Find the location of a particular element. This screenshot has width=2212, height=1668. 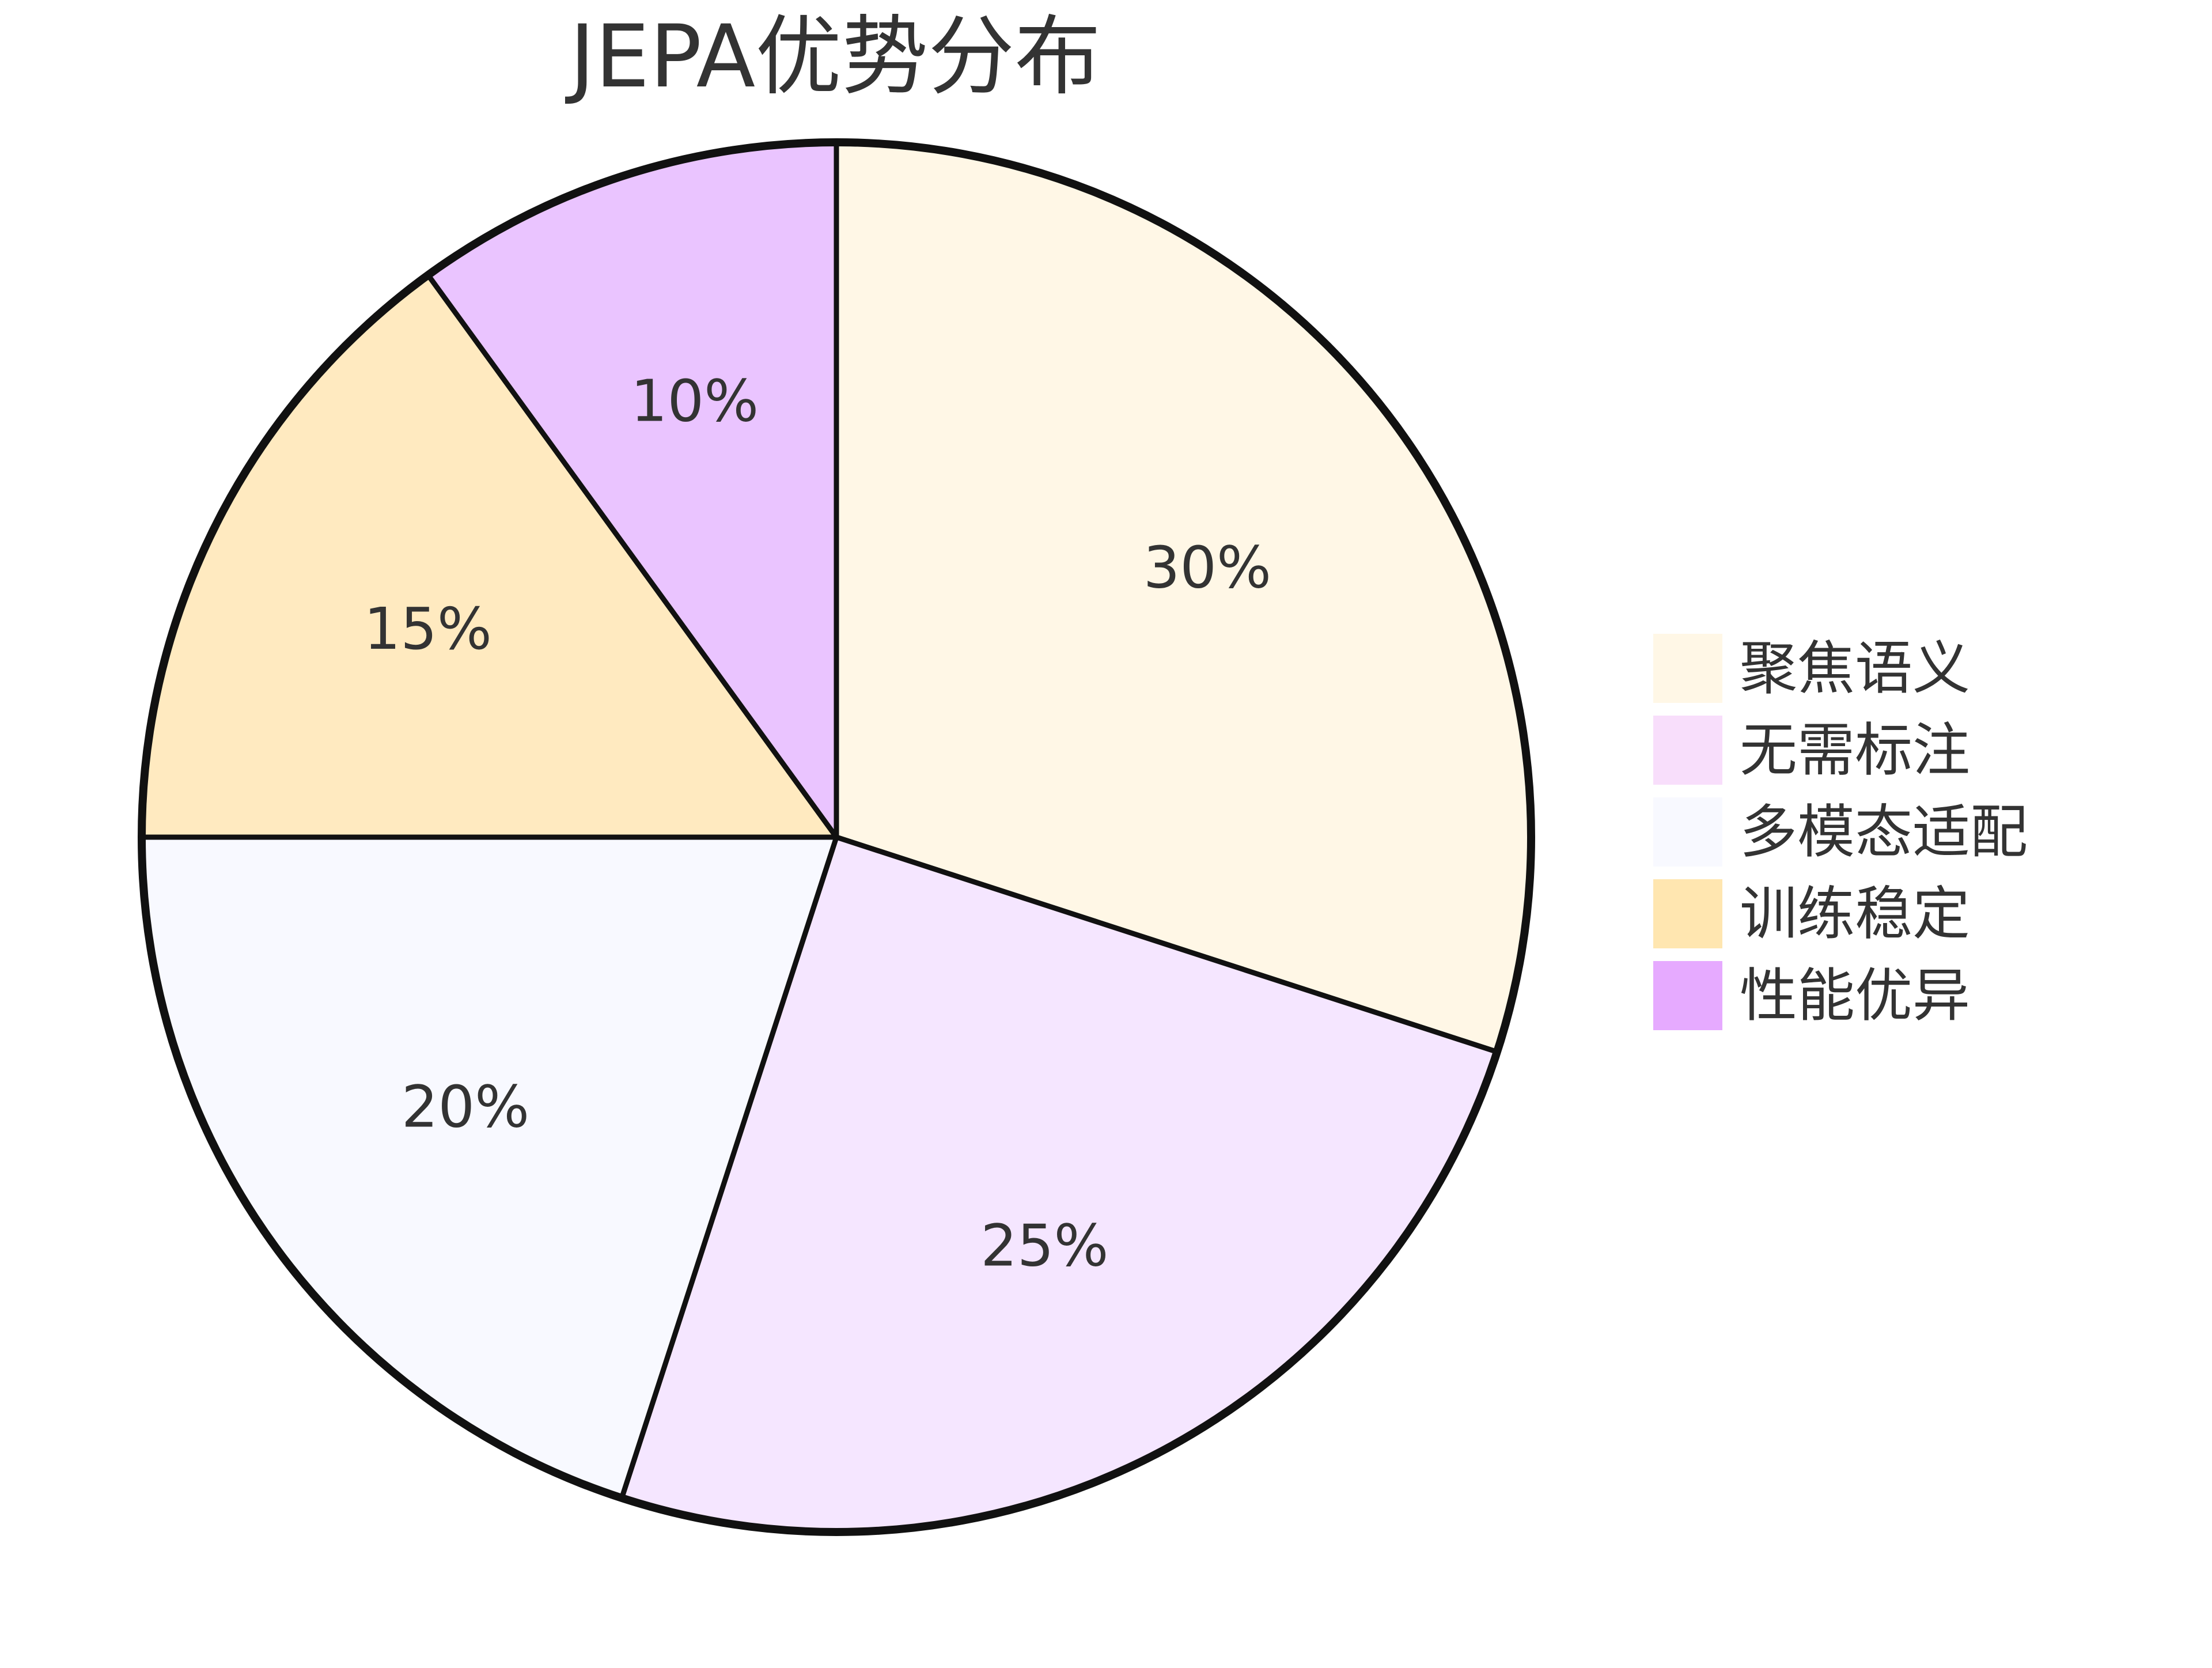

legend-label-2: 无需标注 is located at coordinates (1855, 751).